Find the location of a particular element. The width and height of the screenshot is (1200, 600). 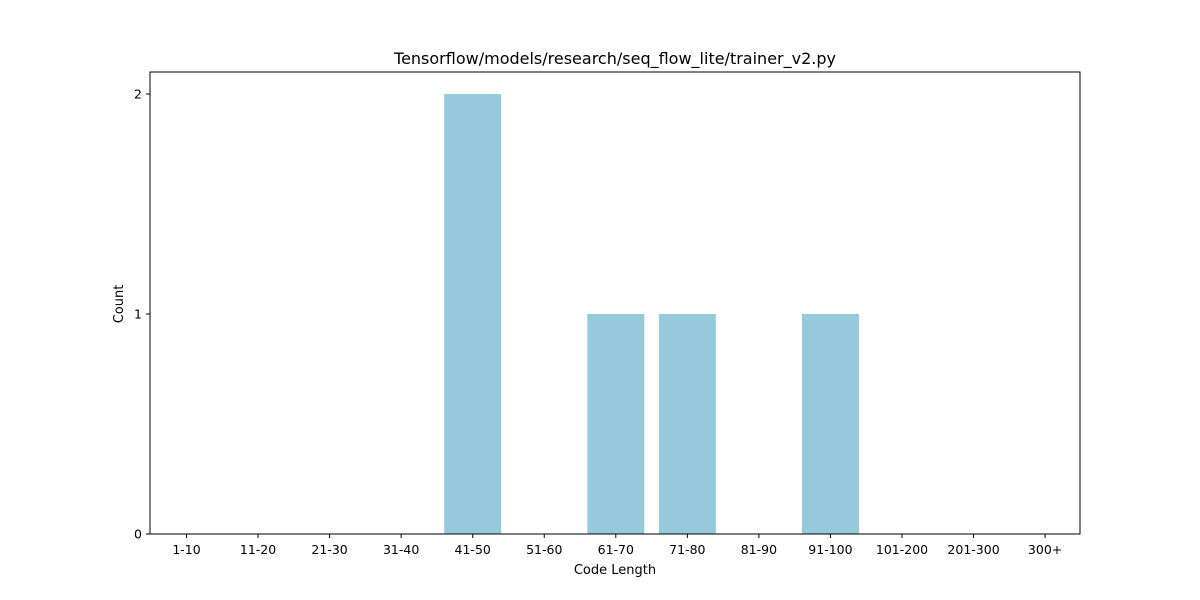

y-axis-label: Count is located at coordinates (119, 304).